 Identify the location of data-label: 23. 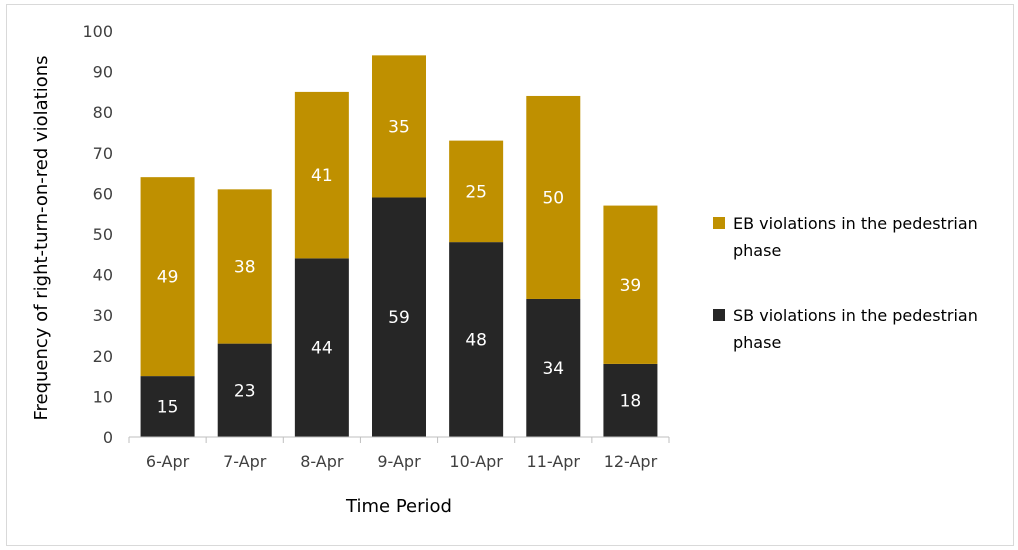
(245, 391).